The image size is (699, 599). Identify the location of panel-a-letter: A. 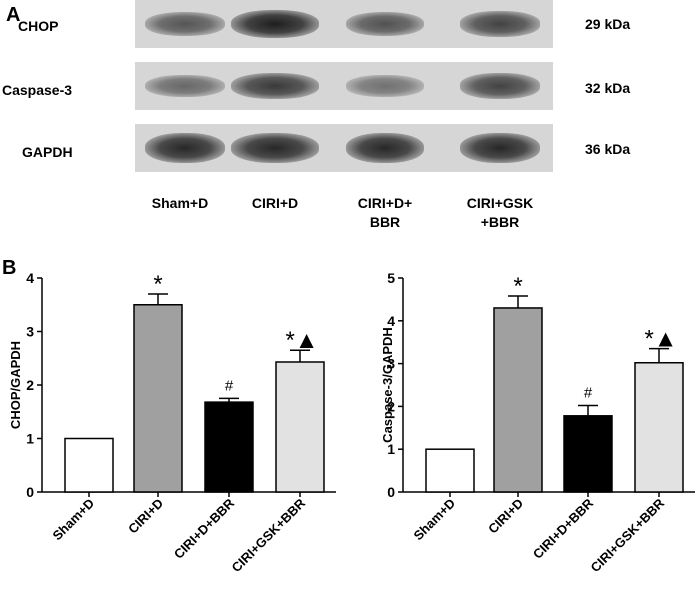
(13, 15).